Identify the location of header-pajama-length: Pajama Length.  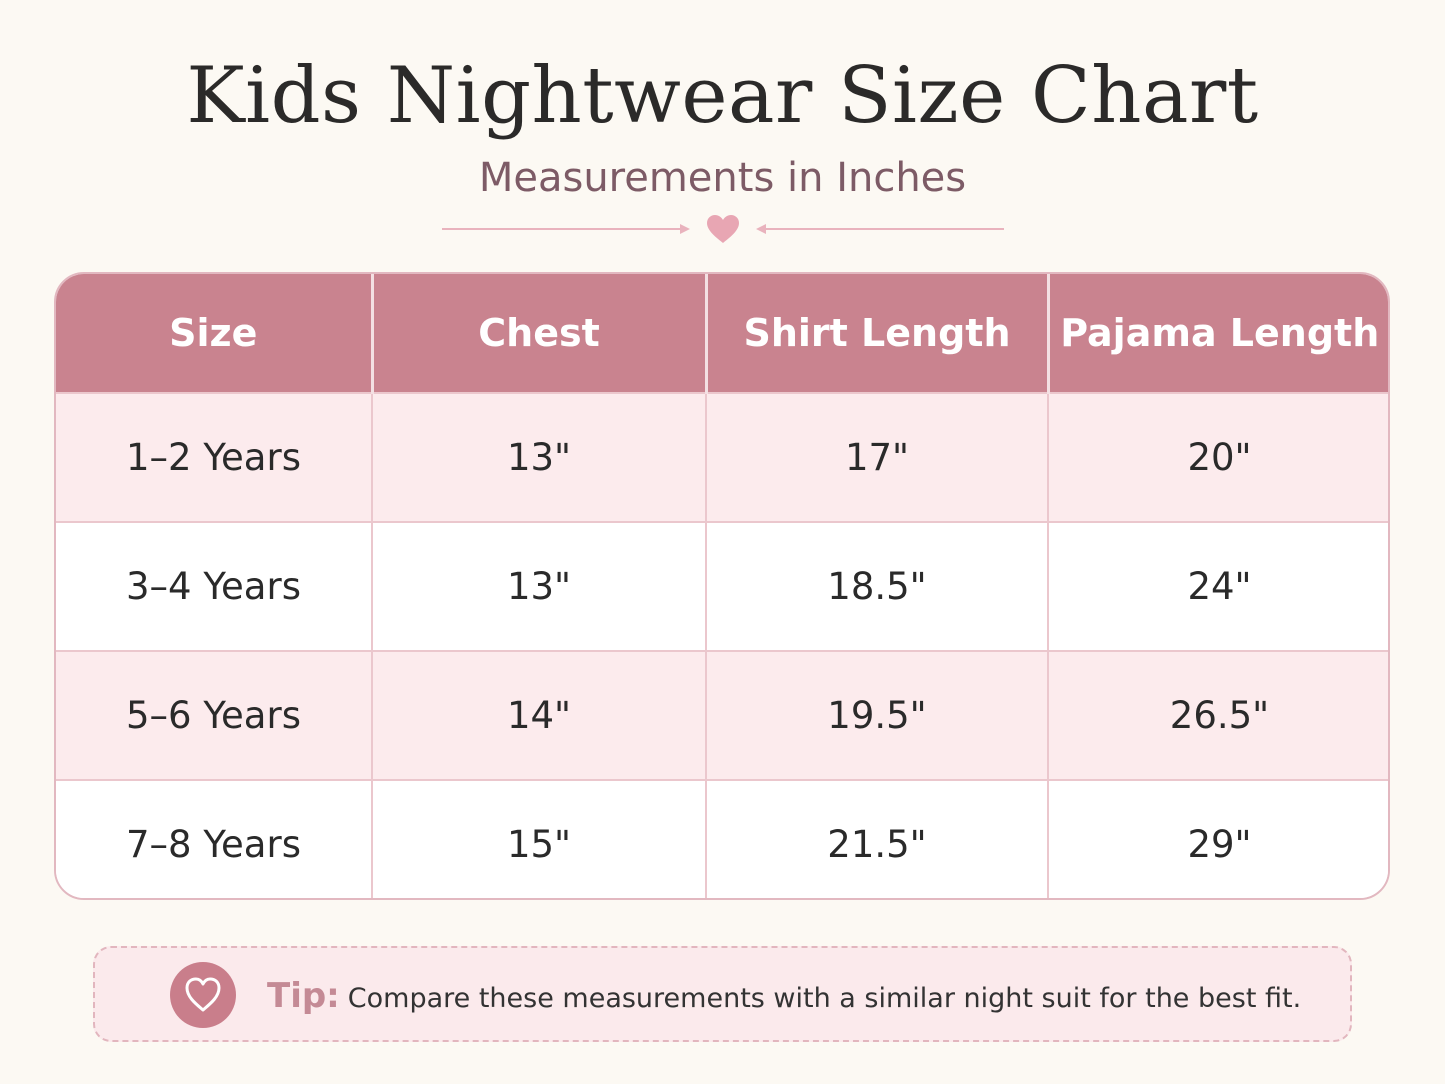
(1218, 333).